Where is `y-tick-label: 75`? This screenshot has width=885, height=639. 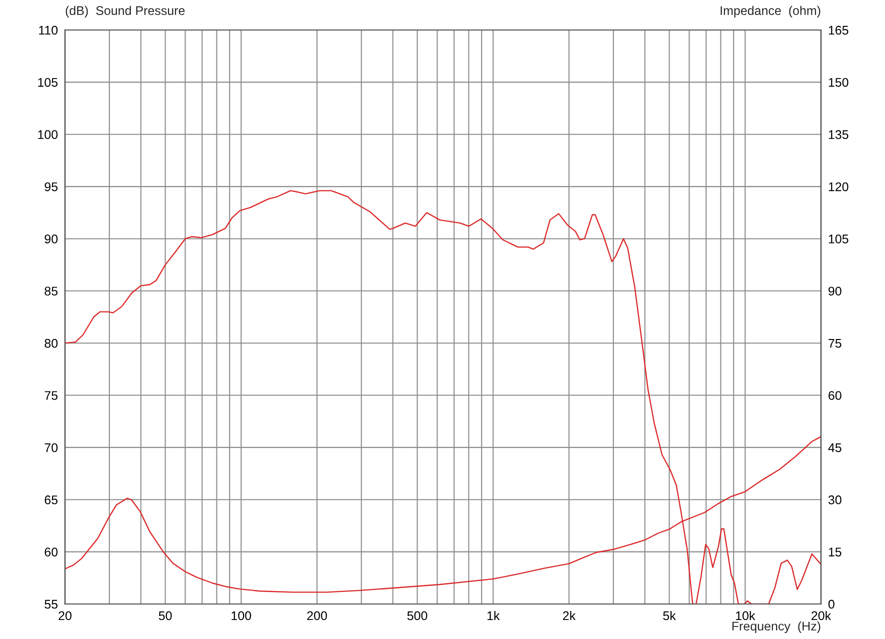 y-tick-label: 75 is located at coordinates (51, 395).